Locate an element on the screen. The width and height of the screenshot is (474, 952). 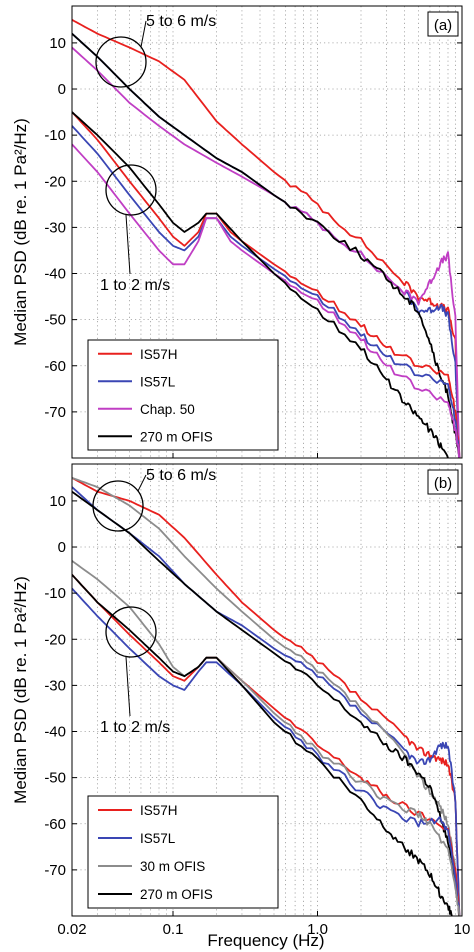
legend: IS57H IS57L Chap. 50 270 m OFIS is located at coordinates (183, 395).